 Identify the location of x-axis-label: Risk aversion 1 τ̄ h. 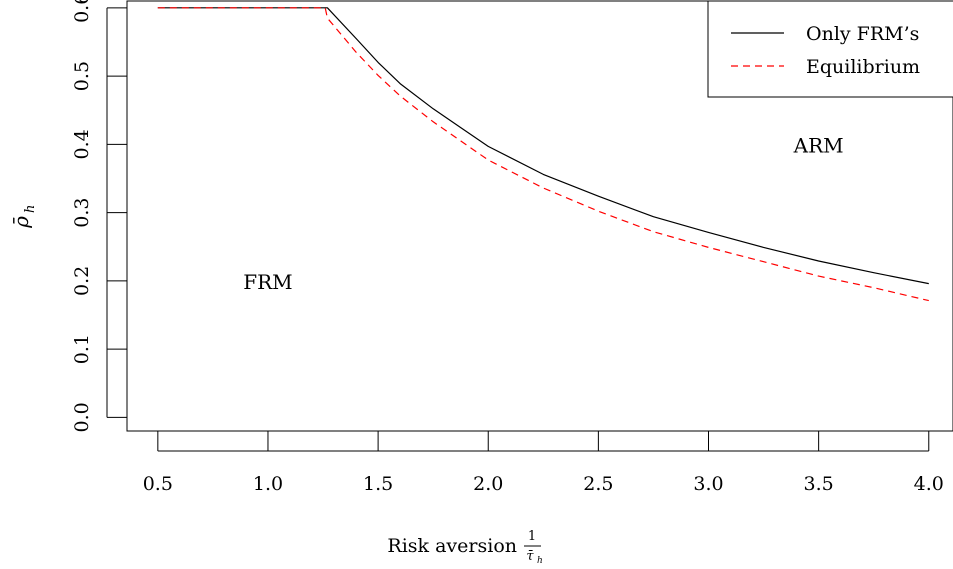
(464, 547).